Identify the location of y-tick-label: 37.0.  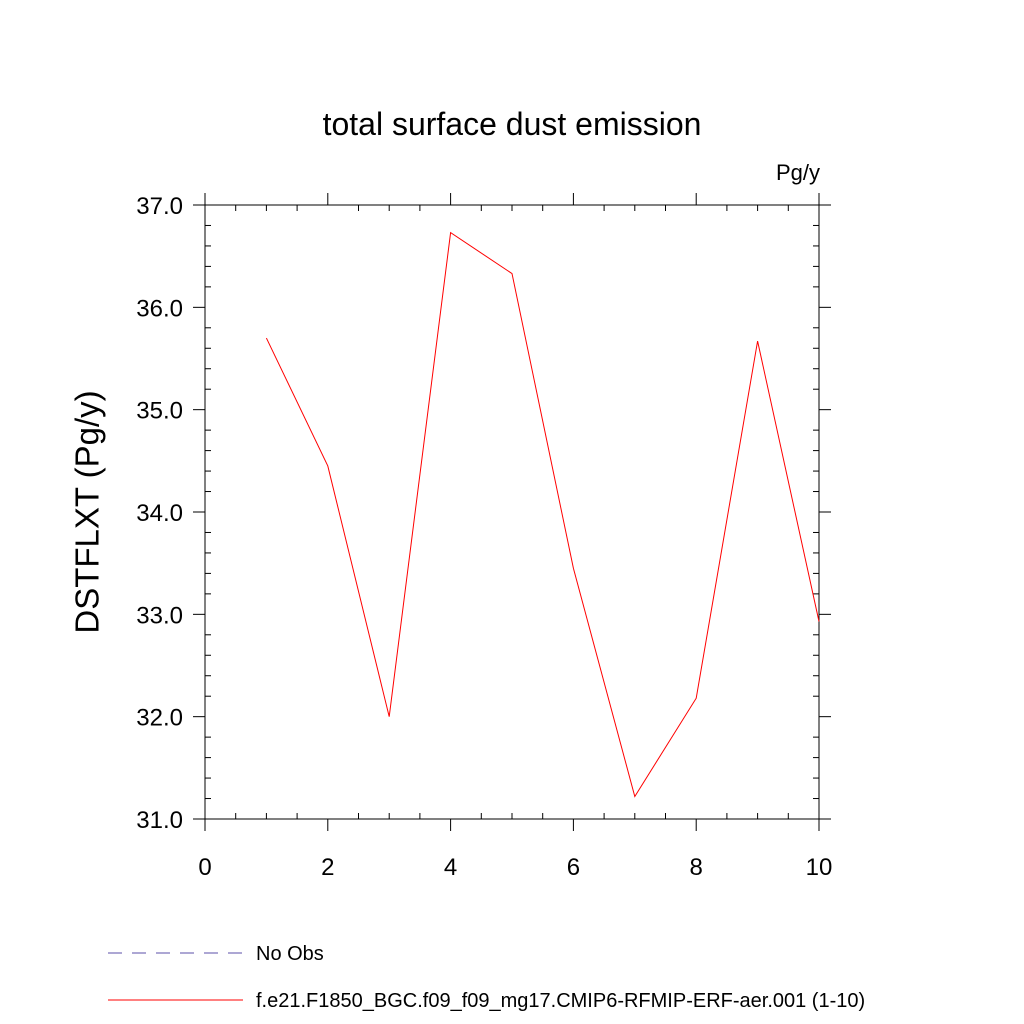
(159, 206).